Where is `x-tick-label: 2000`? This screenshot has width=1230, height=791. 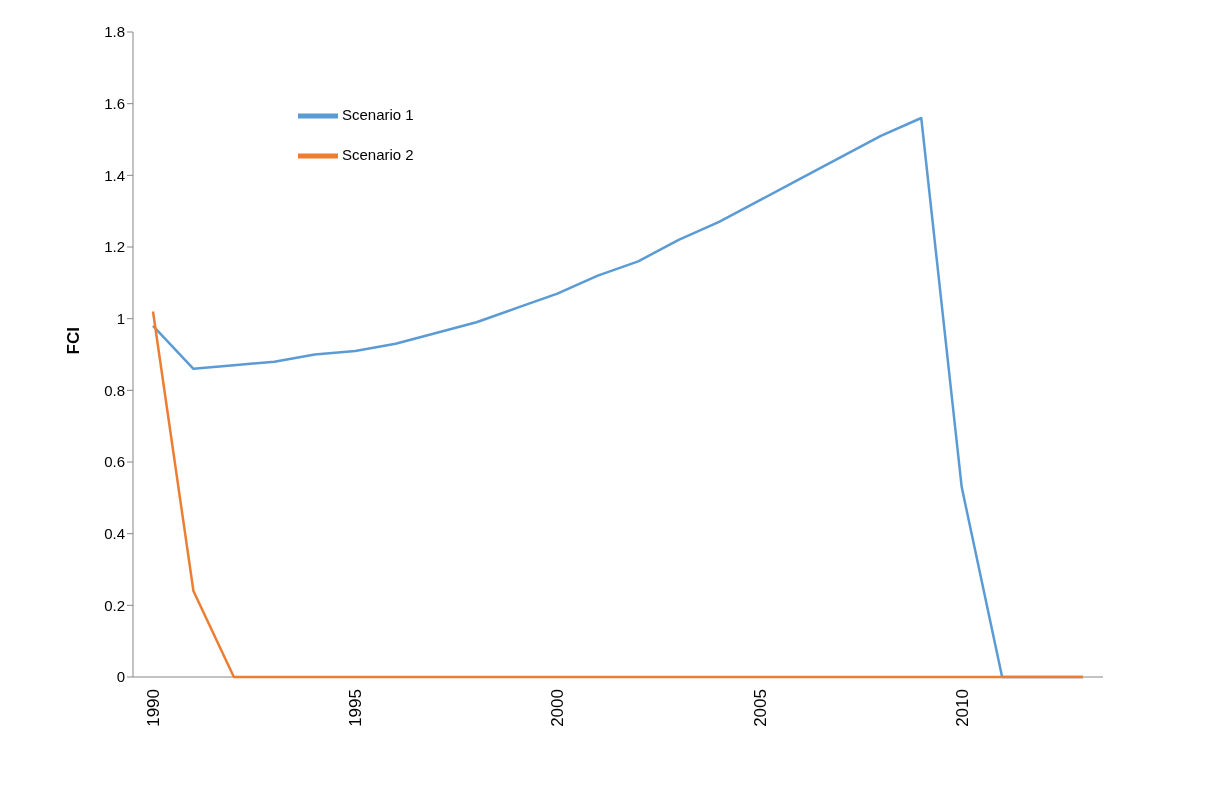
x-tick-label: 2000 is located at coordinates (558, 708).